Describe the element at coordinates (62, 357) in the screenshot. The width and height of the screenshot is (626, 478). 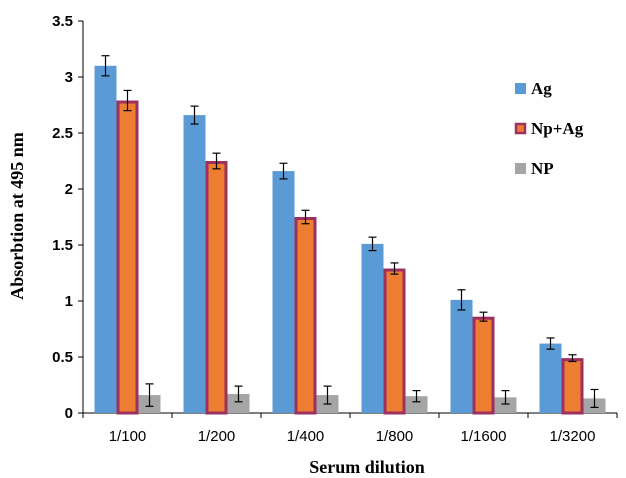
I see `y-tick-label: 0.5` at that location.